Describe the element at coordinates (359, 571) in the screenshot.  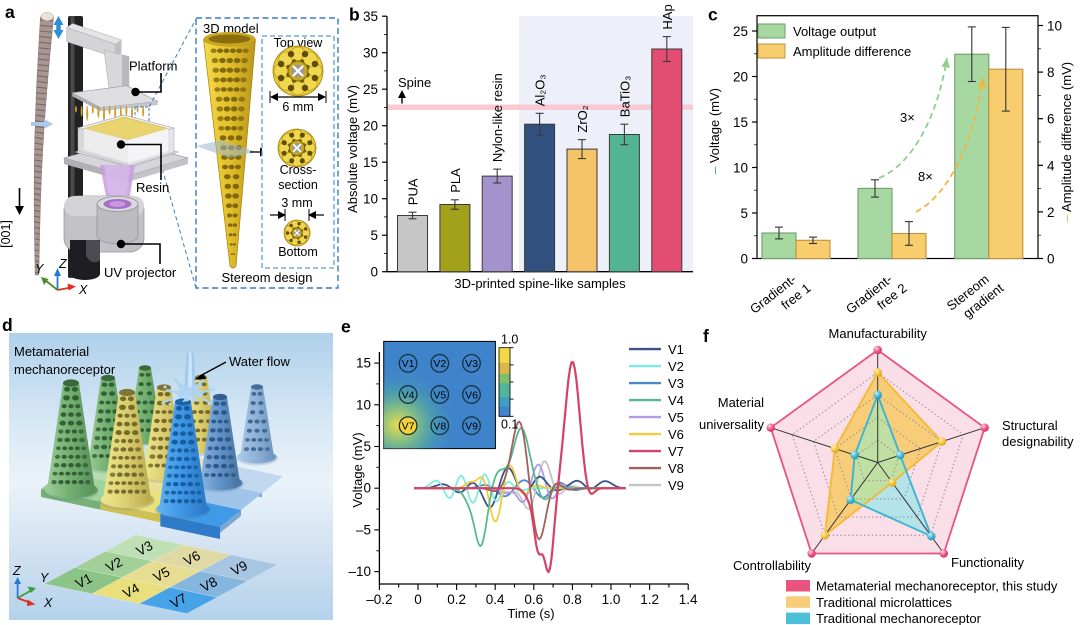
I see `svg-text: –10` at that location.